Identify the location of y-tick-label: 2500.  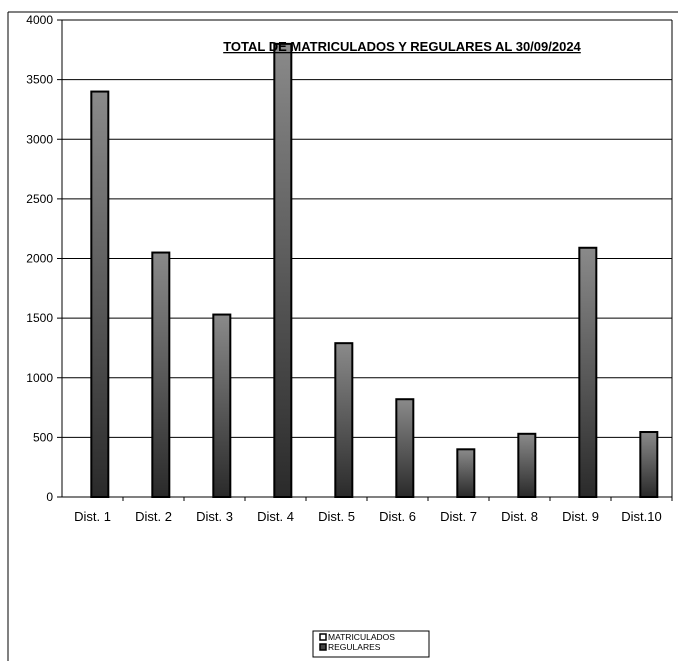
(39, 199).